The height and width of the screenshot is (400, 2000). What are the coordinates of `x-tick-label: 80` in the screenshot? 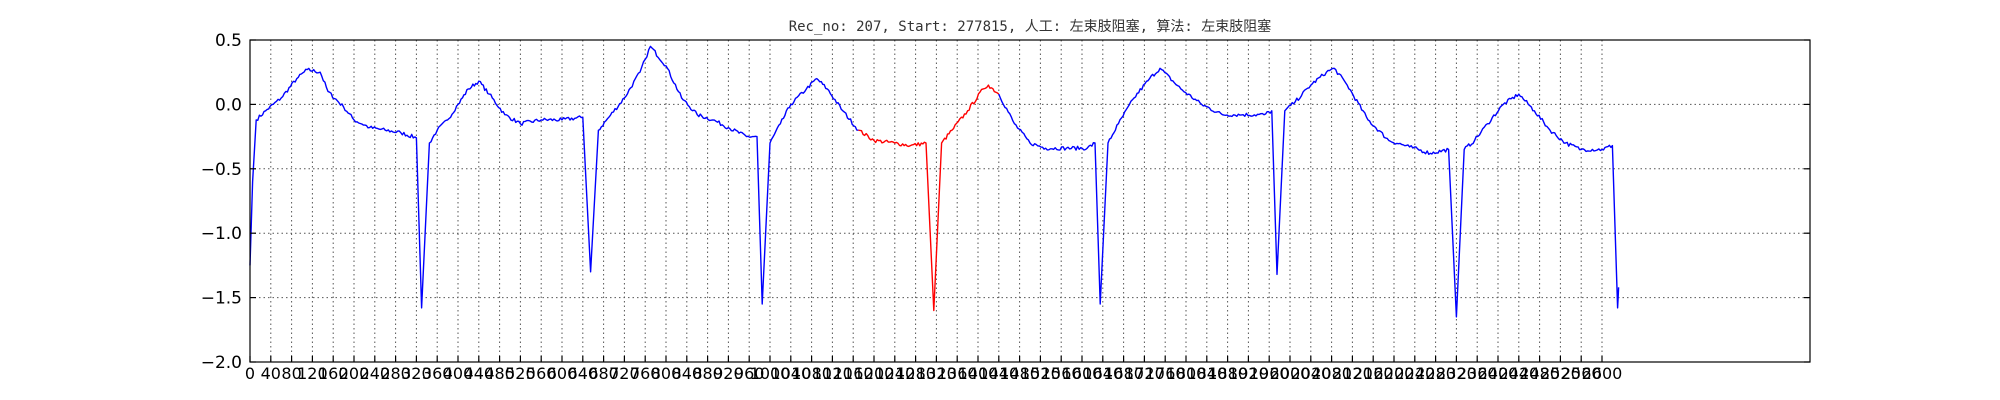 It's located at (291, 373).